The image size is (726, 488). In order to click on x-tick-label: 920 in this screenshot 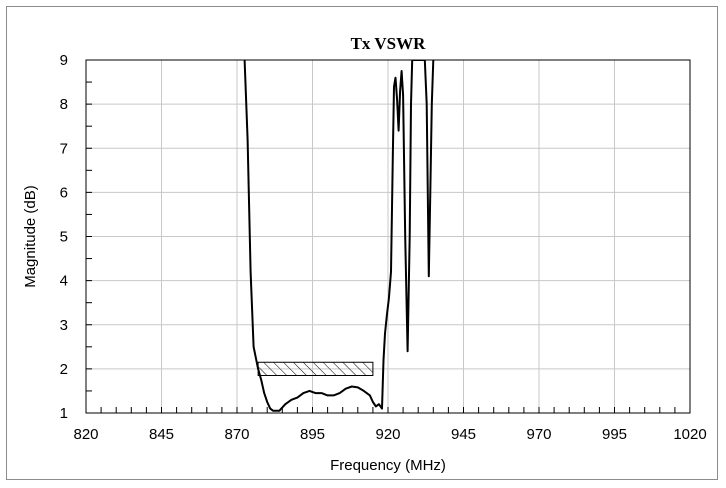, I will do `click(387, 434)`.